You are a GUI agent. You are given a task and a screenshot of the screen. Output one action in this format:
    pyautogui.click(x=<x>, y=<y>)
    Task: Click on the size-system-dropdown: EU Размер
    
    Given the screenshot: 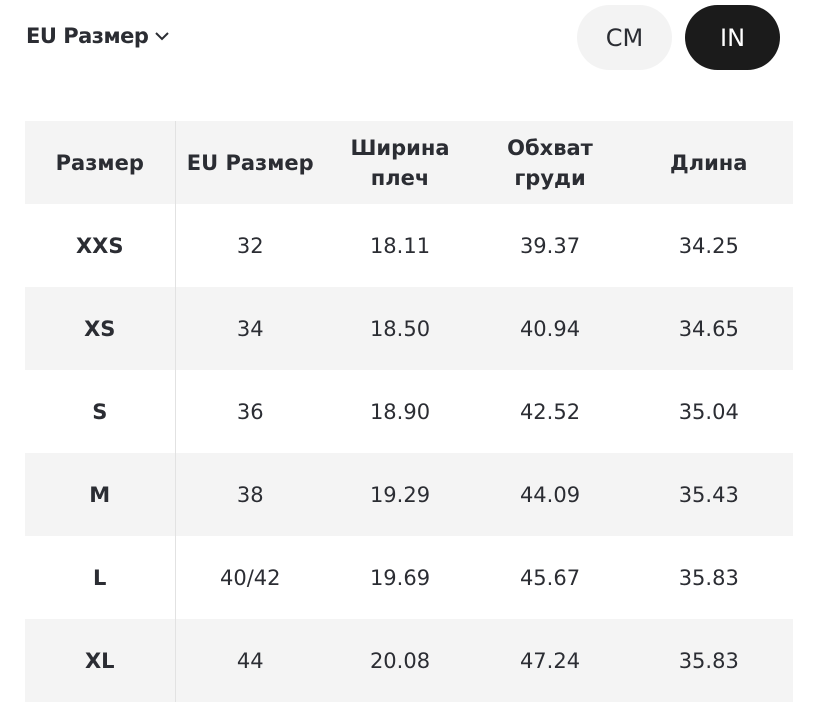 What is the action you would take?
    pyautogui.click(x=98, y=36)
    